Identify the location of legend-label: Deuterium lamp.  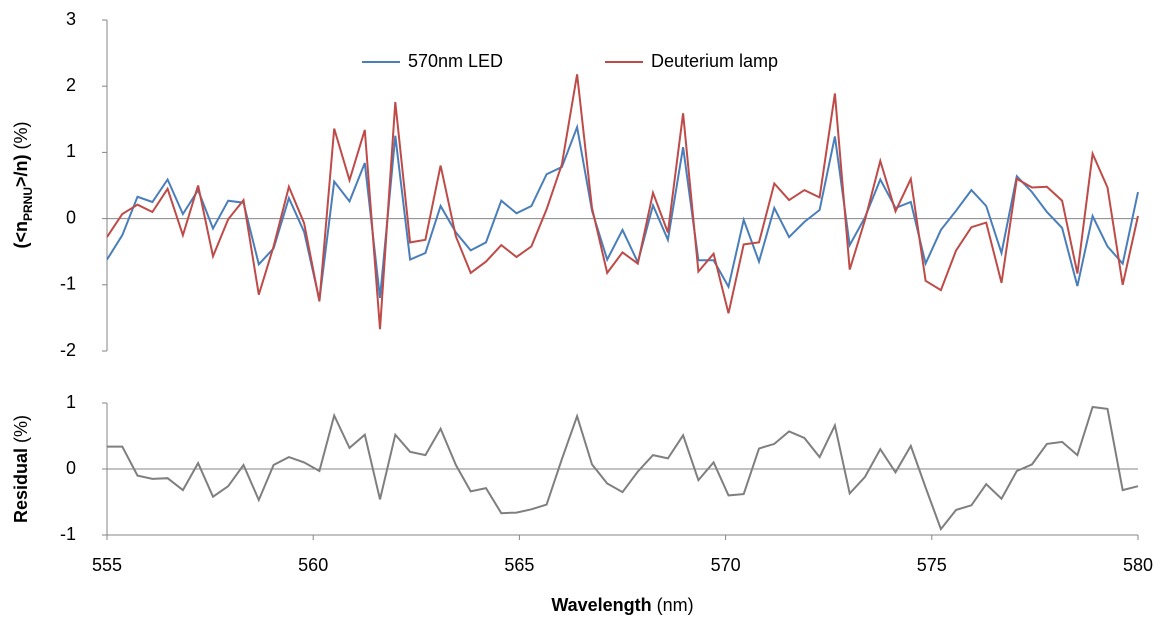
(714, 61).